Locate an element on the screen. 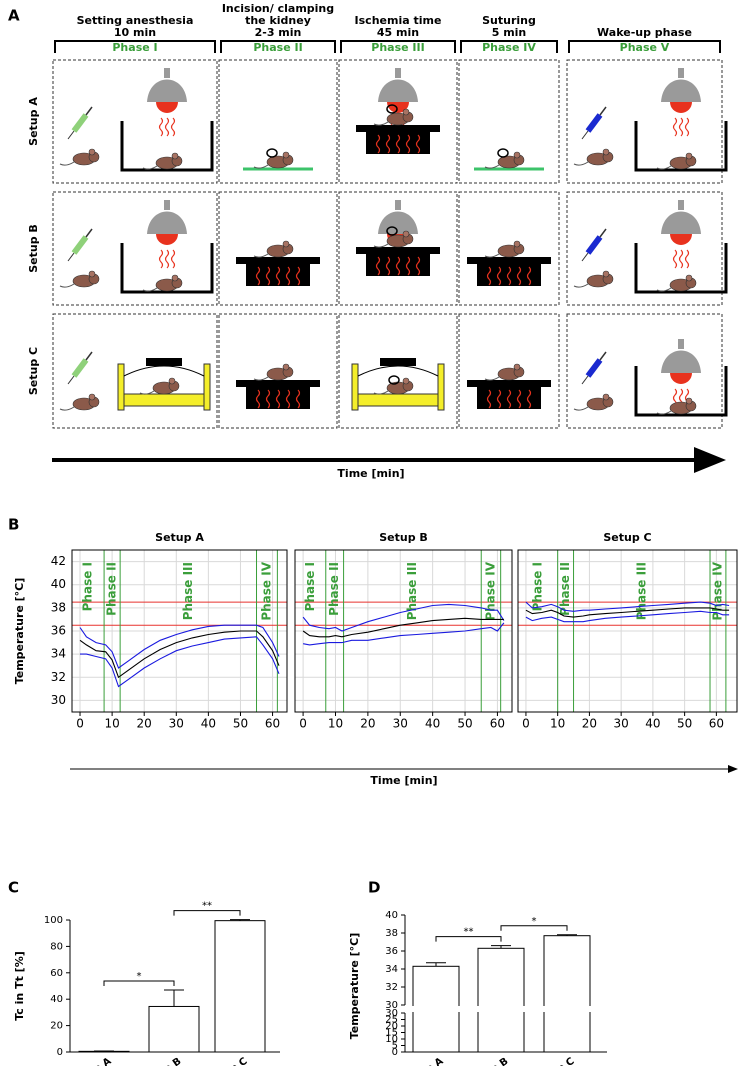 This screenshot has height=1066, width=741. significance-label: ** is located at coordinates (207, 906).